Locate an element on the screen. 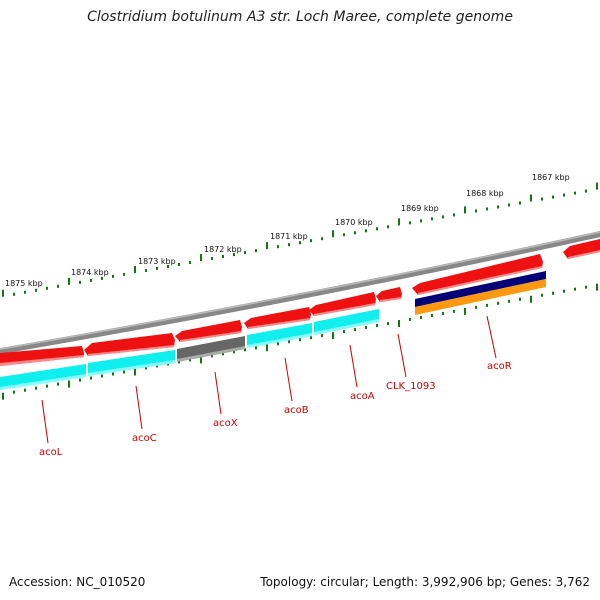 The width and height of the screenshot is (600, 600). length-value: 3,992,906 bp; is located at coordinates (464, 582).